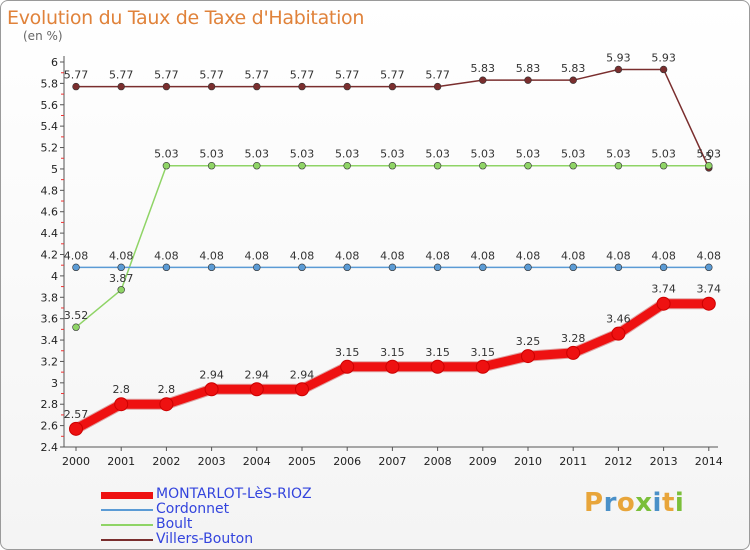 This screenshot has height=550, width=750. What do you see at coordinates (166, 461) in the screenshot?
I see `x-tick-label: 2002` at bounding box center [166, 461].